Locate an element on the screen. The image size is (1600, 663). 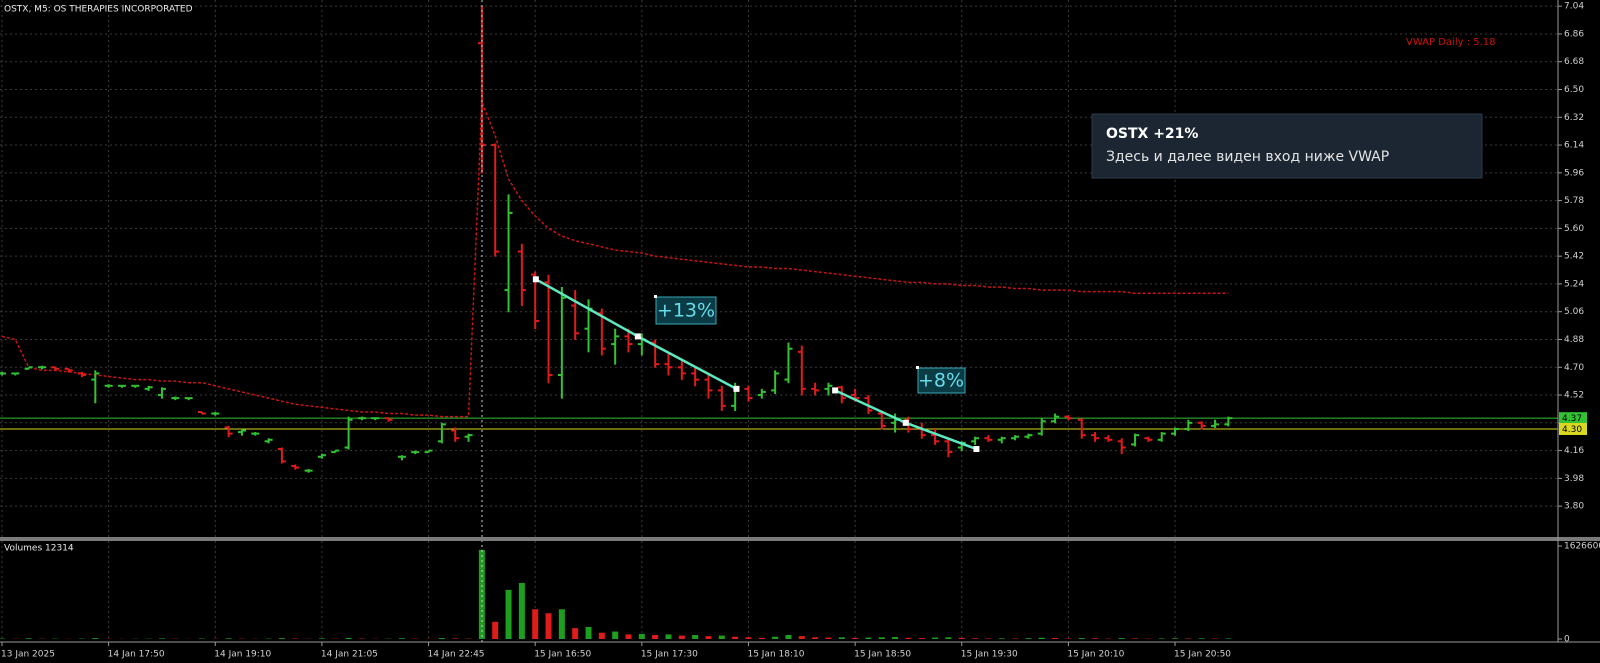
y-tick-label: 6.32 is located at coordinates (1574, 118).